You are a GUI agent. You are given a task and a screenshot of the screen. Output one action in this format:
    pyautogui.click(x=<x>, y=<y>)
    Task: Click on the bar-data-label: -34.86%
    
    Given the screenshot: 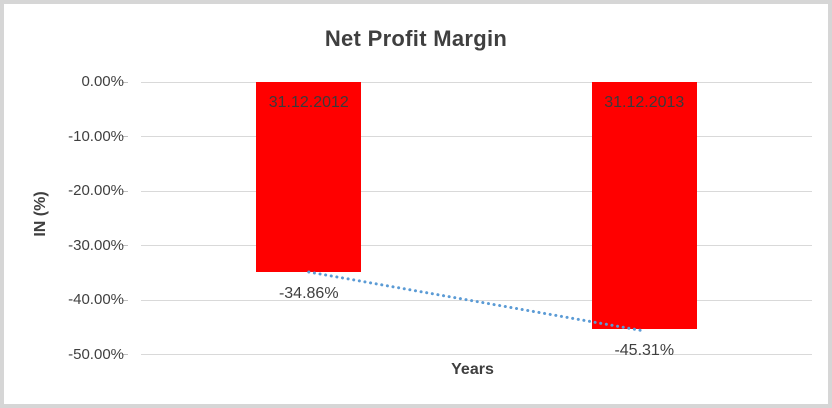 What is the action you would take?
    pyautogui.click(x=308, y=293)
    